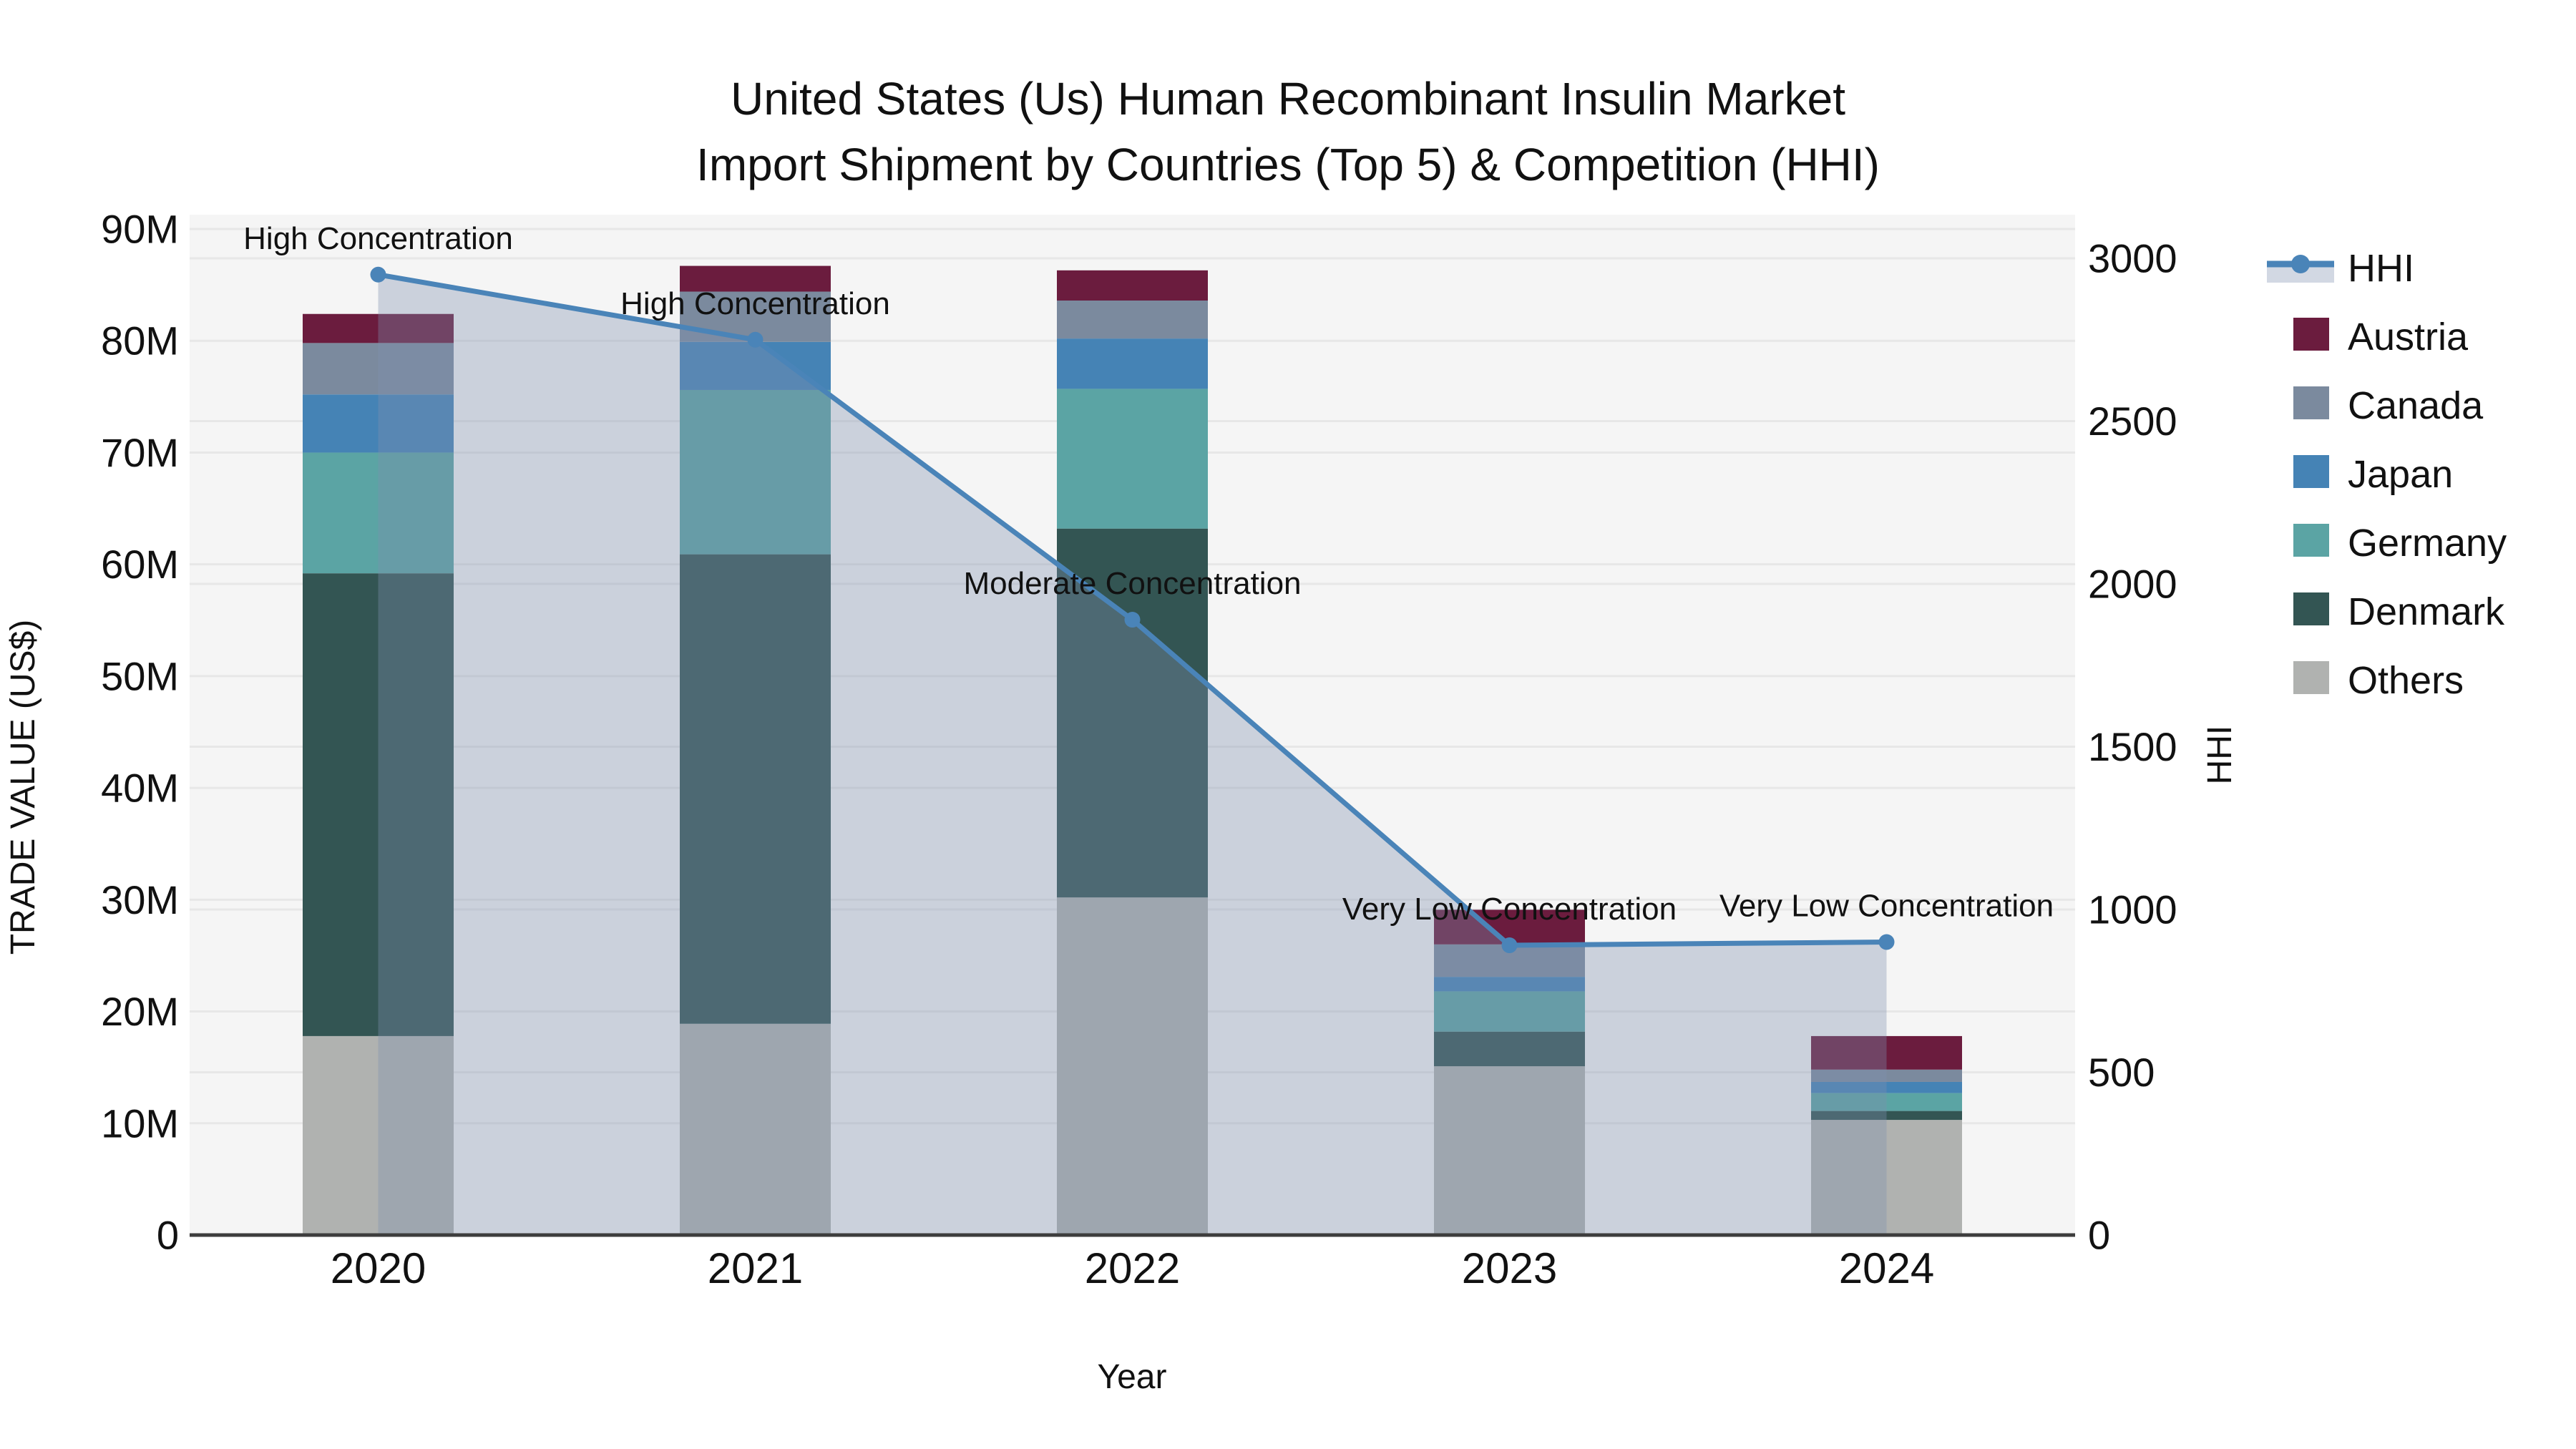 The height and width of the screenshot is (1449, 2576). What do you see at coordinates (378, 238) in the screenshot?
I see `annotation-2020: High Concentration` at bounding box center [378, 238].